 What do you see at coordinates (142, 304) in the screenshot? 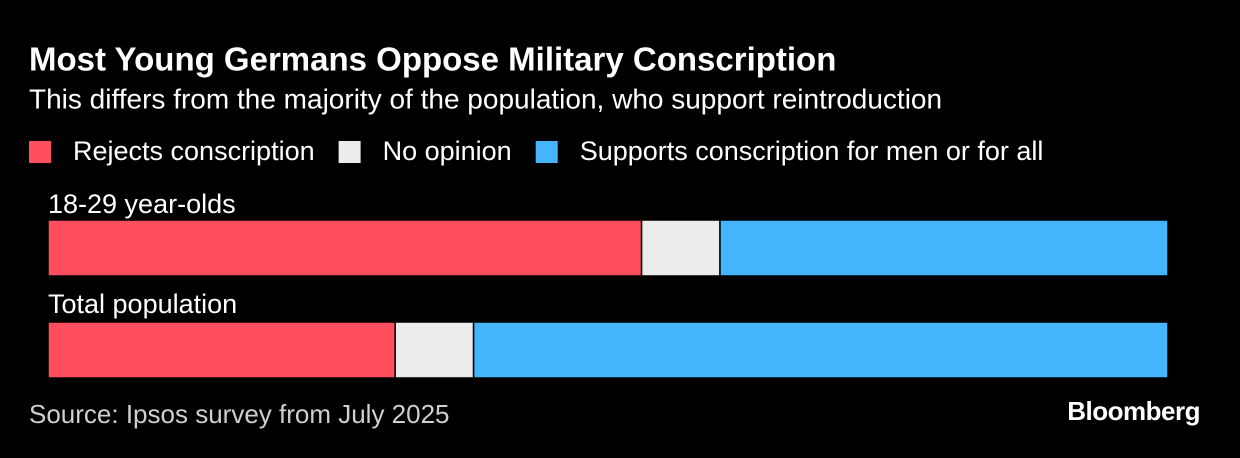
I see `category-label: Total population` at bounding box center [142, 304].